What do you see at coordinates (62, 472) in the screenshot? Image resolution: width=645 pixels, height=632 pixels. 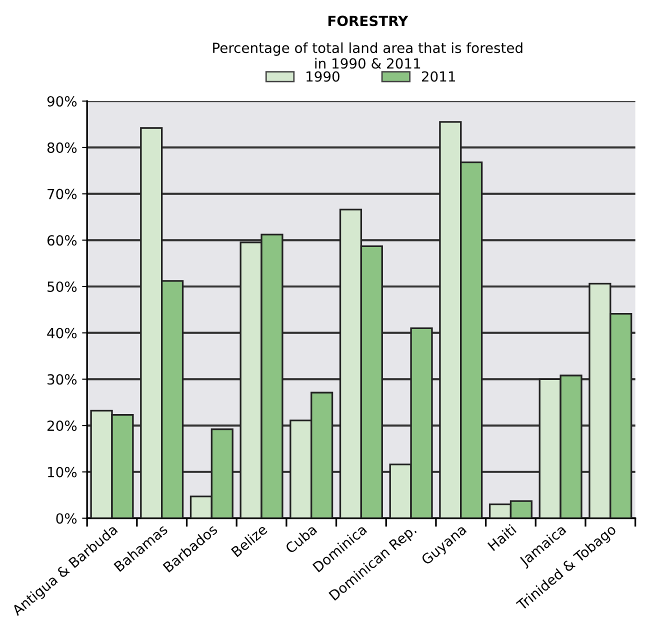 I see `y-tick-label: 10%` at bounding box center [62, 472].